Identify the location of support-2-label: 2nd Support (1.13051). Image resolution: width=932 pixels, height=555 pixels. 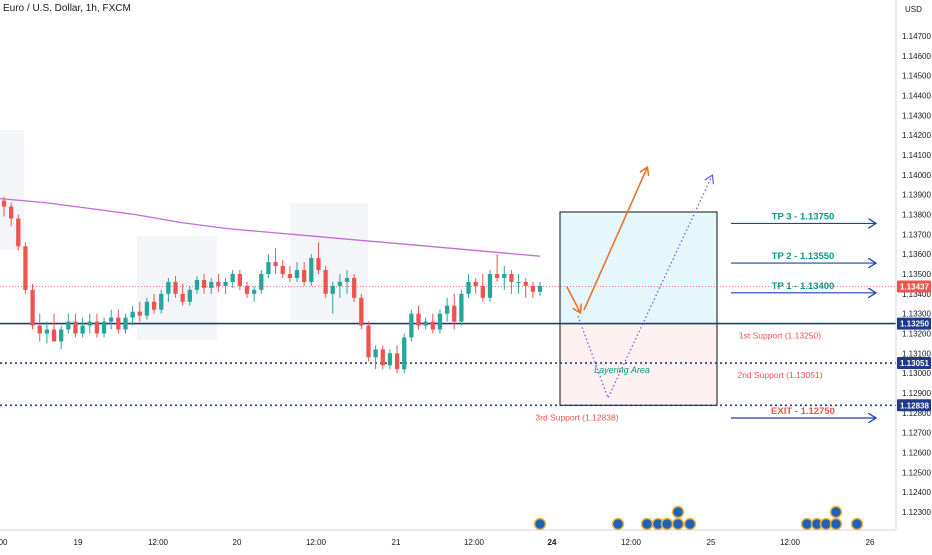
(779, 375).